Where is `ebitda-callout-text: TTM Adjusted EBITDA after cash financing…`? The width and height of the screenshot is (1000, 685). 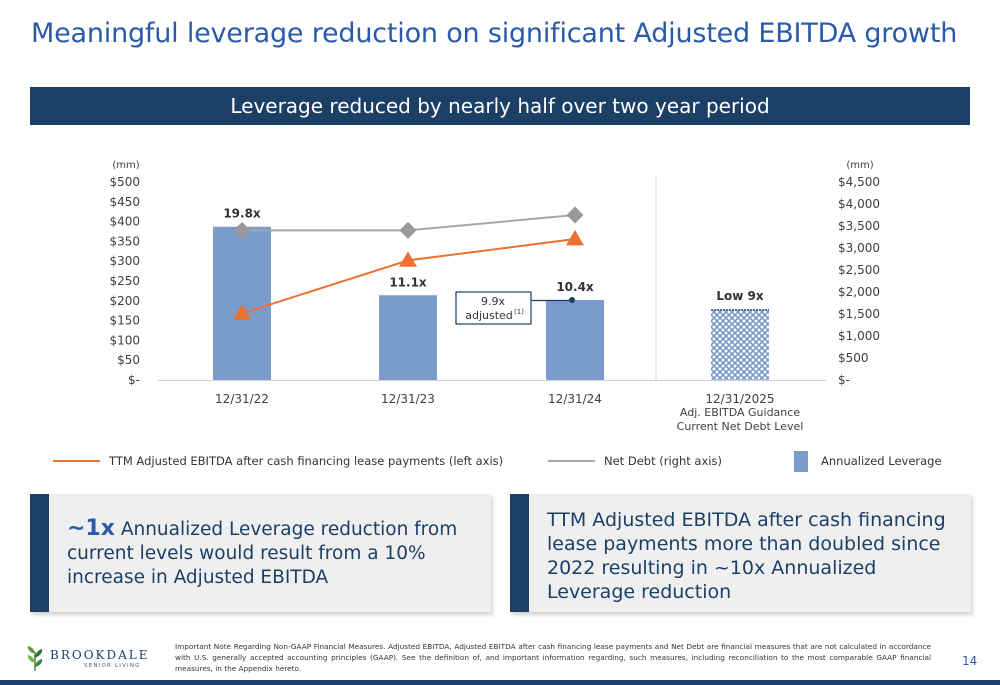
ebitda-callout-text: TTM Adjusted EBITDA after cash financing… is located at coordinates (746, 556).